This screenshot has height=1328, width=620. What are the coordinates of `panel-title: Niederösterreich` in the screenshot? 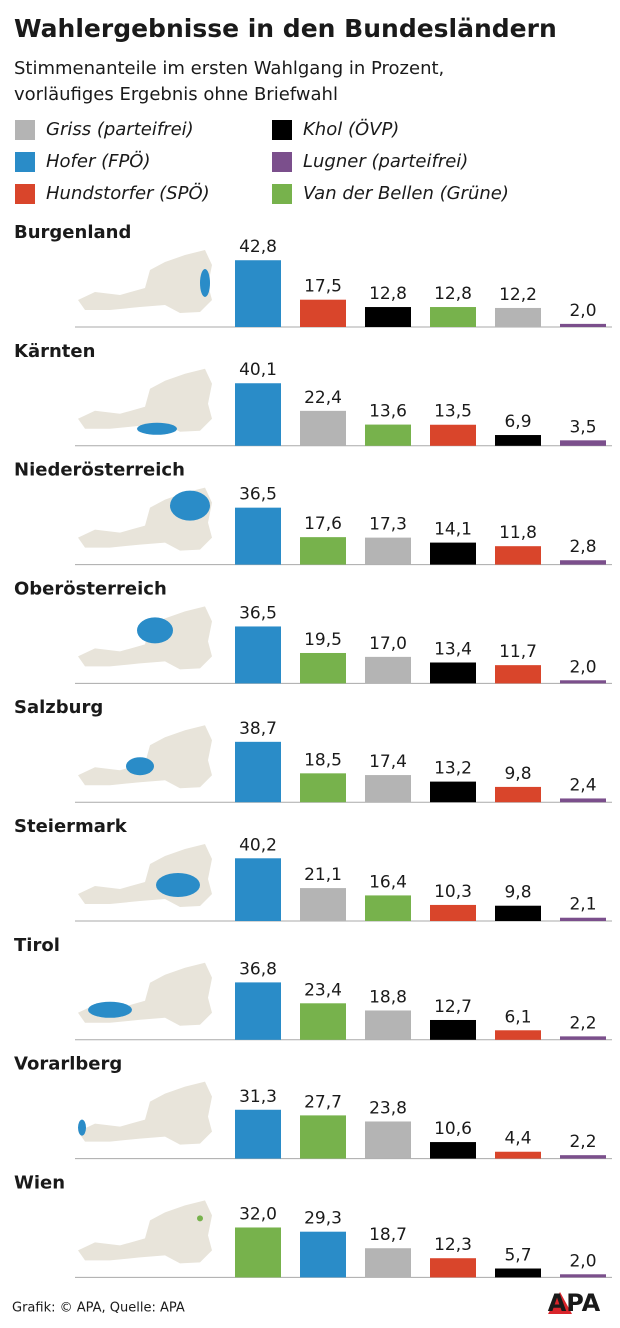 It's located at (99, 470).